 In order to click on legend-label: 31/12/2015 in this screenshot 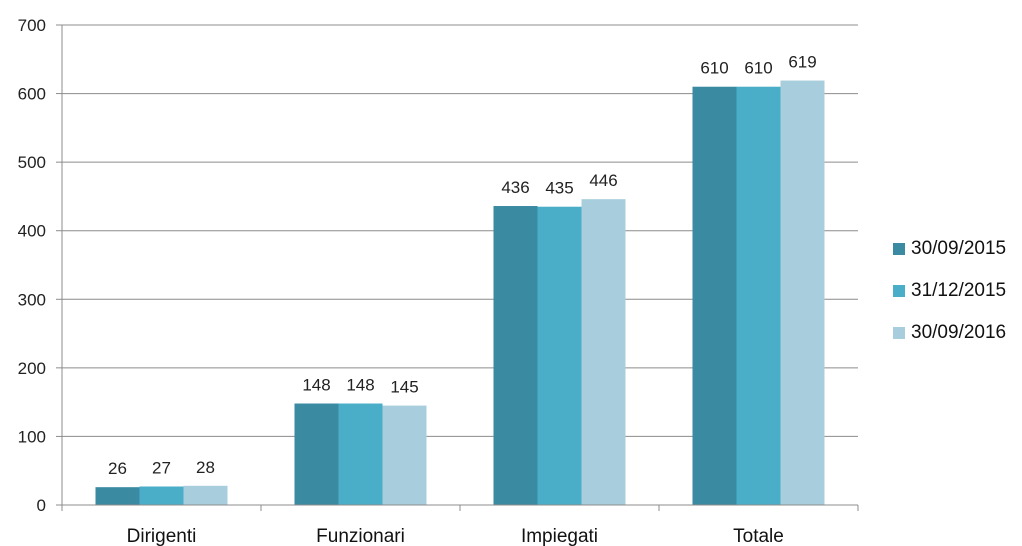, I will do `click(959, 290)`.